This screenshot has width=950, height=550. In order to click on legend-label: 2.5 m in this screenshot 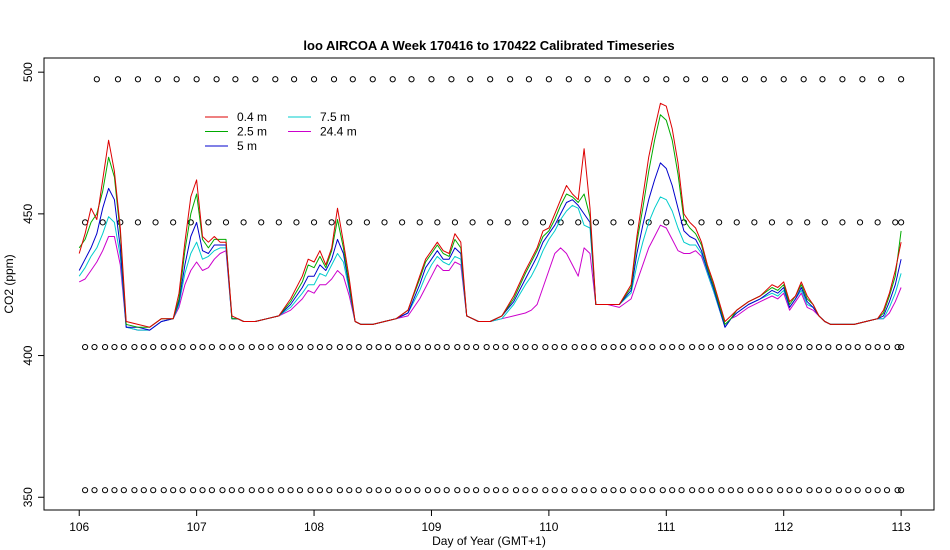, I will do `click(252, 132)`.